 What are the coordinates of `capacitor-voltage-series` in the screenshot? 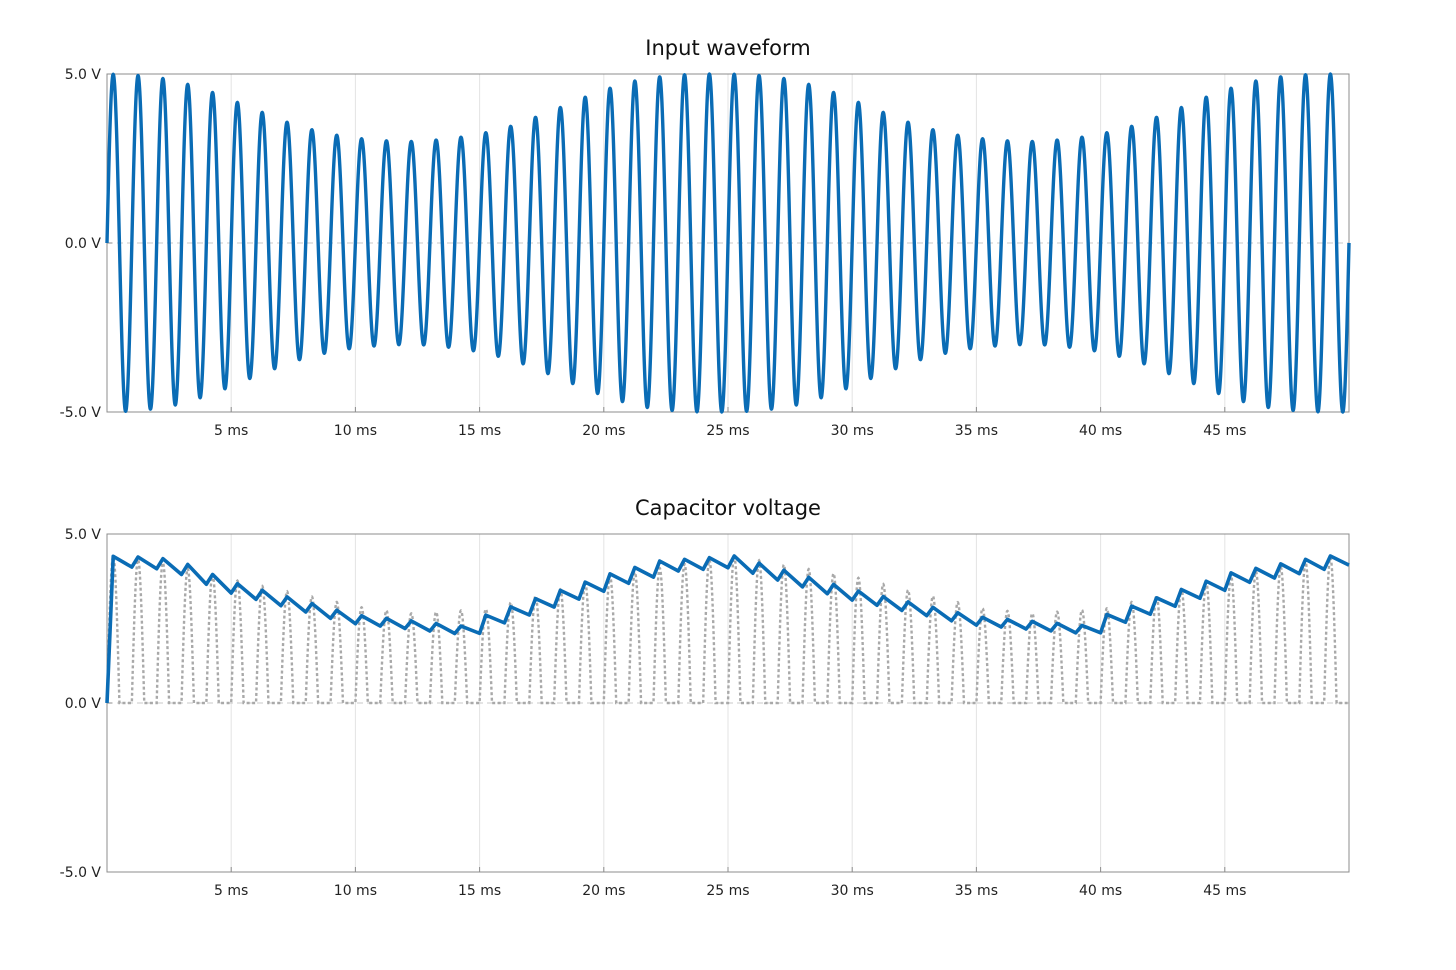 It's located at (727, 629).